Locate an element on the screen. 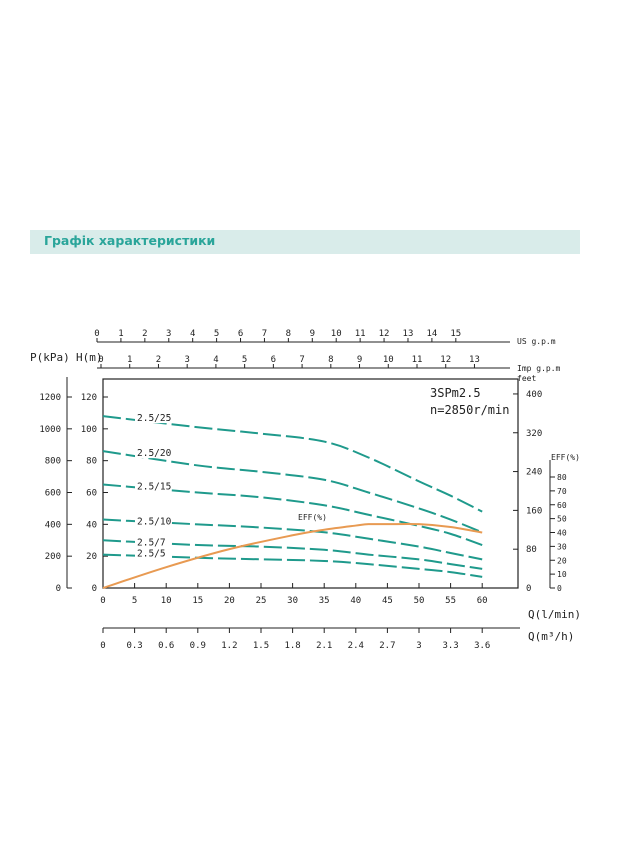  eff-tick-label: 80 is located at coordinates (562, 477).